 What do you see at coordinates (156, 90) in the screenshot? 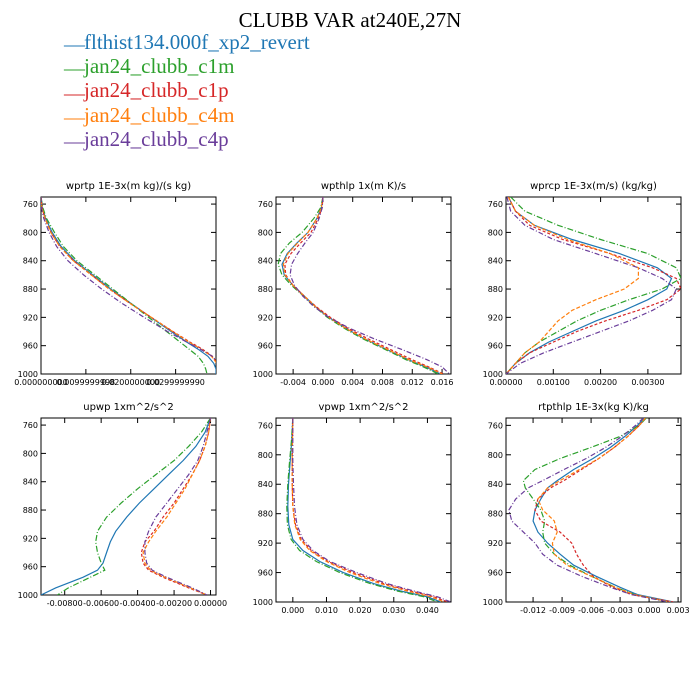
I see `legend-label: jan24_clubb_c1p` at bounding box center [156, 90].